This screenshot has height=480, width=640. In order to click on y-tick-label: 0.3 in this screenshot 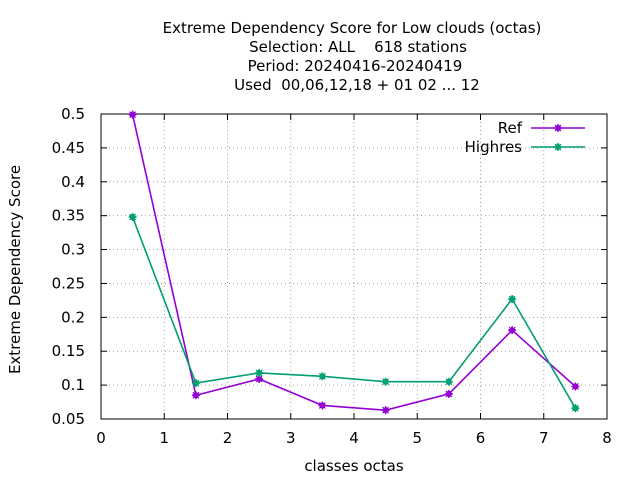, I will do `click(73, 250)`.